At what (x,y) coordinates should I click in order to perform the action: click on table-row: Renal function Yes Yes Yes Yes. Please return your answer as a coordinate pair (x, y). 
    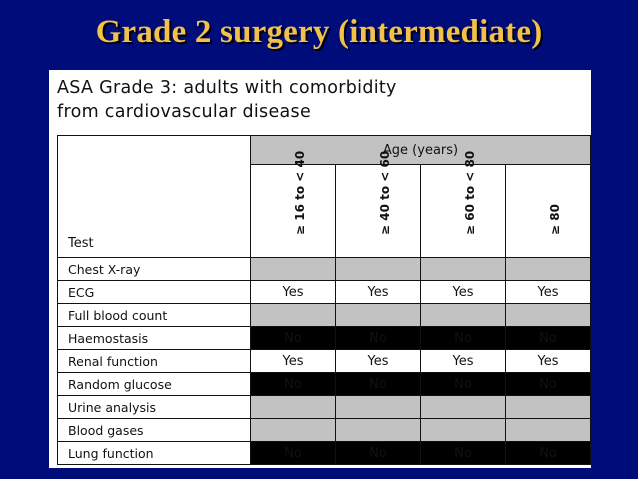
    Looking at the image, I should click on (324, 361).